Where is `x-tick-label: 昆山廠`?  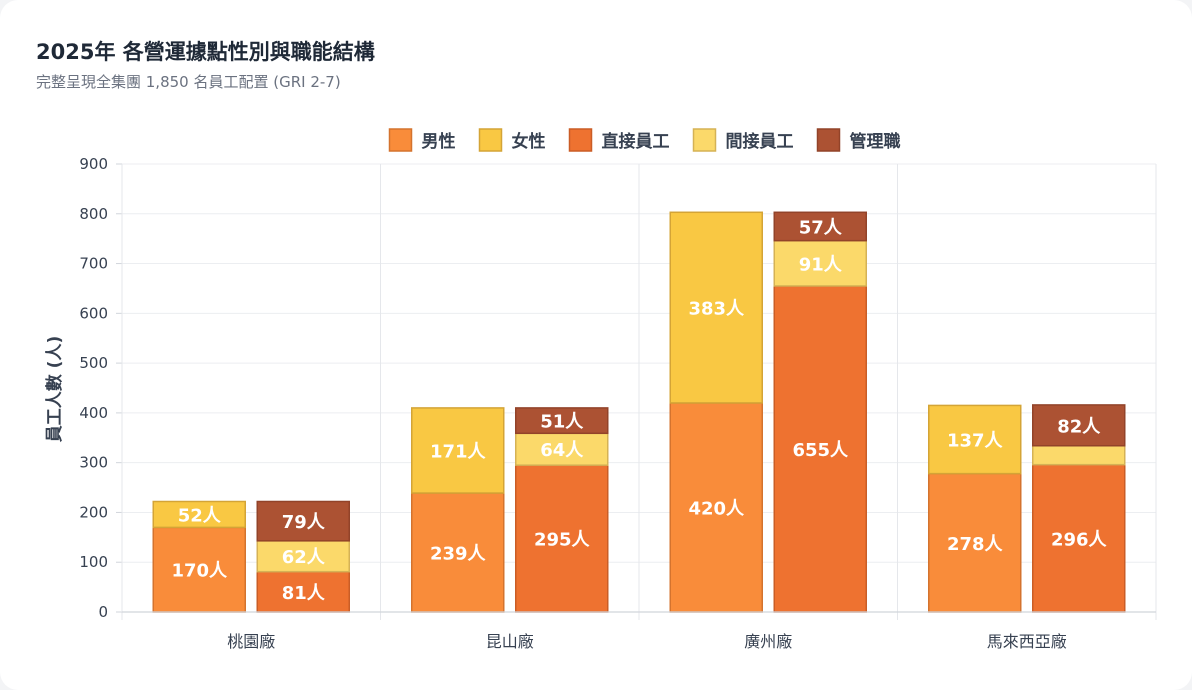
x-tick-label: 昆山廠 is located at coordinates (510, 641).